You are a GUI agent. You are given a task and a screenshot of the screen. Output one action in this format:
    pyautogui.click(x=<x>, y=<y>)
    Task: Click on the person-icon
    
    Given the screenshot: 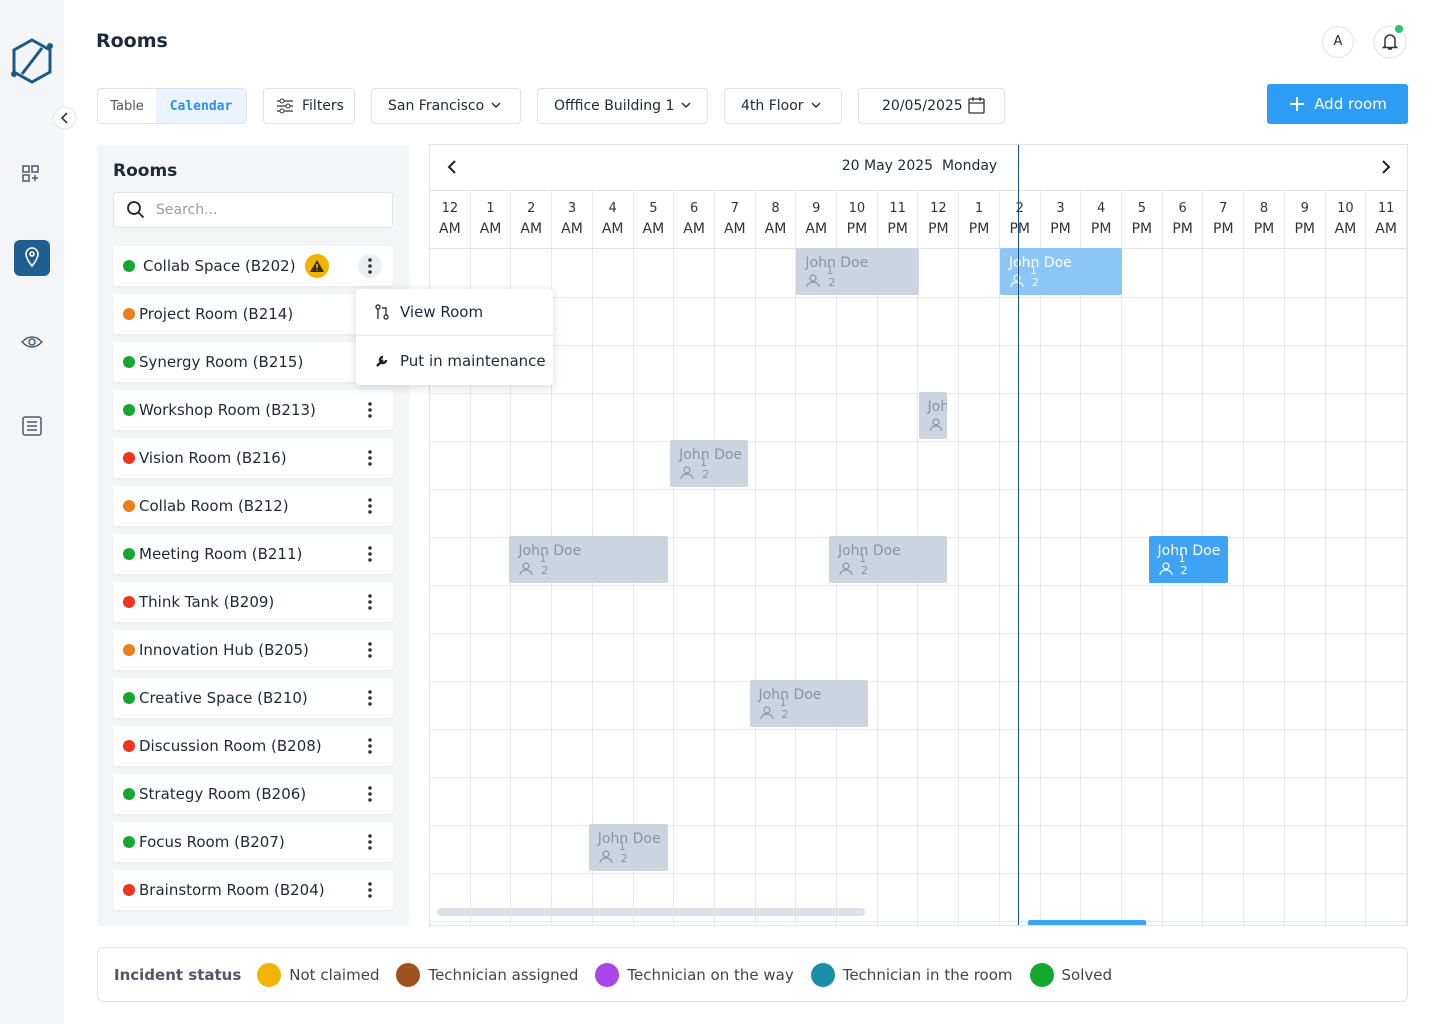 What is the action you would take?
    pyautogui.click(x=687, y=473)
    